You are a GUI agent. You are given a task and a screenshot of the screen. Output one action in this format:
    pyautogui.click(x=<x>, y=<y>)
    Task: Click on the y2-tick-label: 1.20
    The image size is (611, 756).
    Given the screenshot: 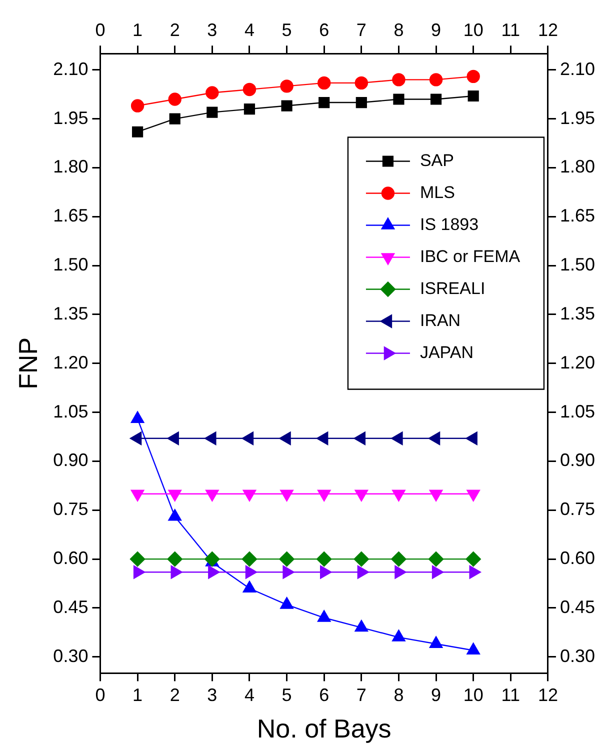 What is the action you would take?
    pyautogui.click(x=578, y=362)
    